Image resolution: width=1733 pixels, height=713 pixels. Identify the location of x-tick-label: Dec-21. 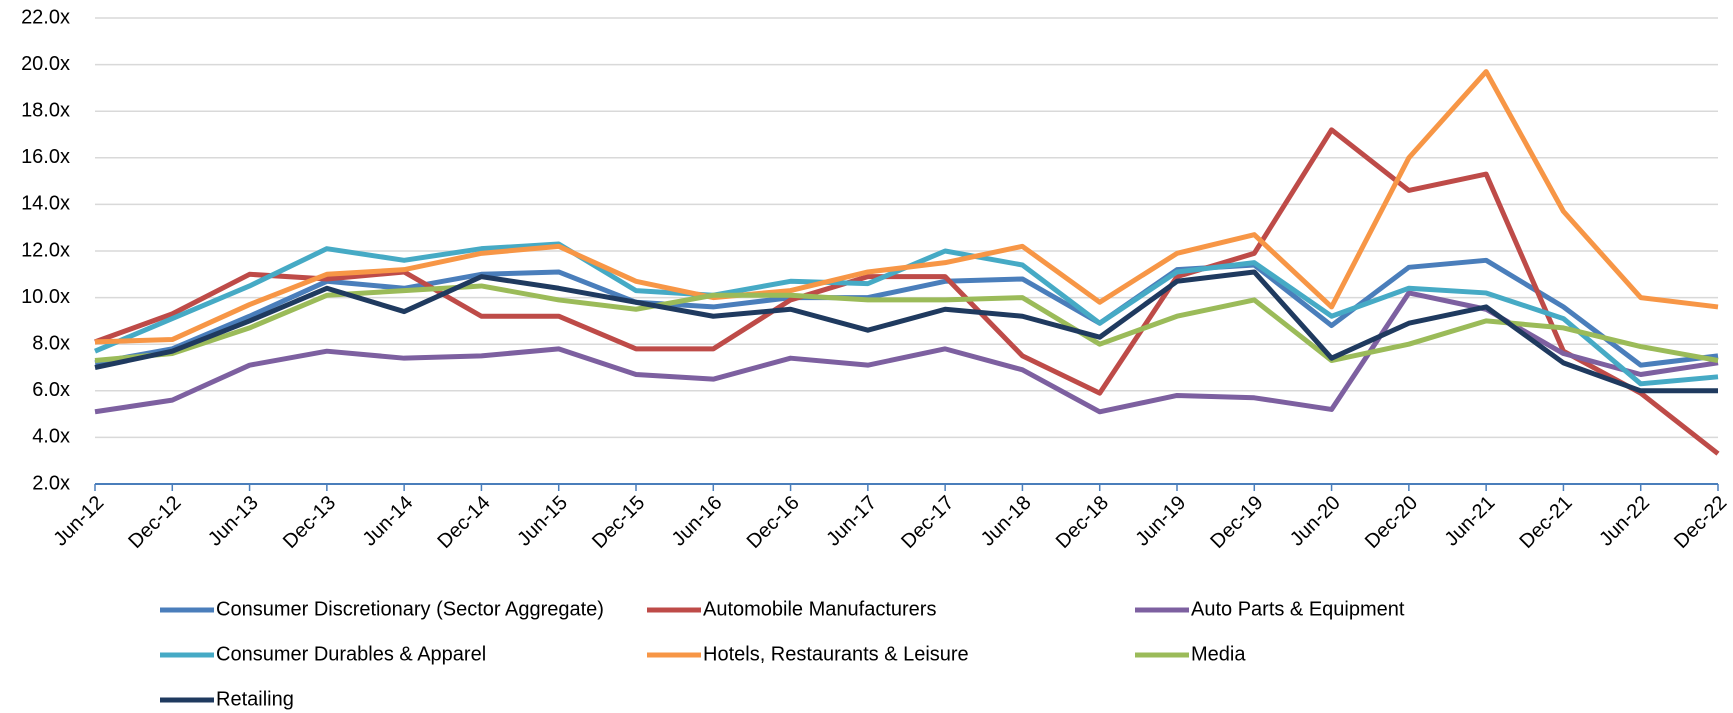
(1546, 522).